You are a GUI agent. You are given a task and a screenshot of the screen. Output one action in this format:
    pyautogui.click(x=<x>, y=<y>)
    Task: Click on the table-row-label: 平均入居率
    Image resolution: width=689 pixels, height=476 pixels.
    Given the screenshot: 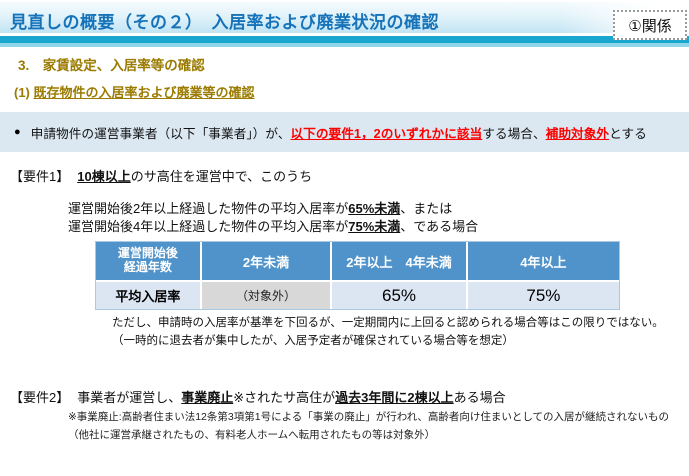 What is the action you would take?
    pyautogui.click(x=148, y=295)
    